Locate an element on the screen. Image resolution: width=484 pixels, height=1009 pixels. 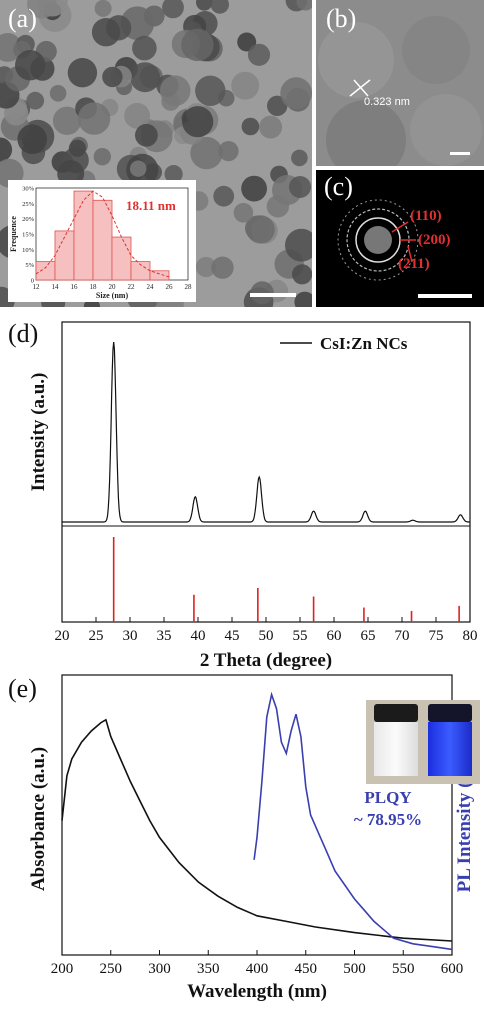
panel-label-b: (b) is located at coordinates (341, 18).